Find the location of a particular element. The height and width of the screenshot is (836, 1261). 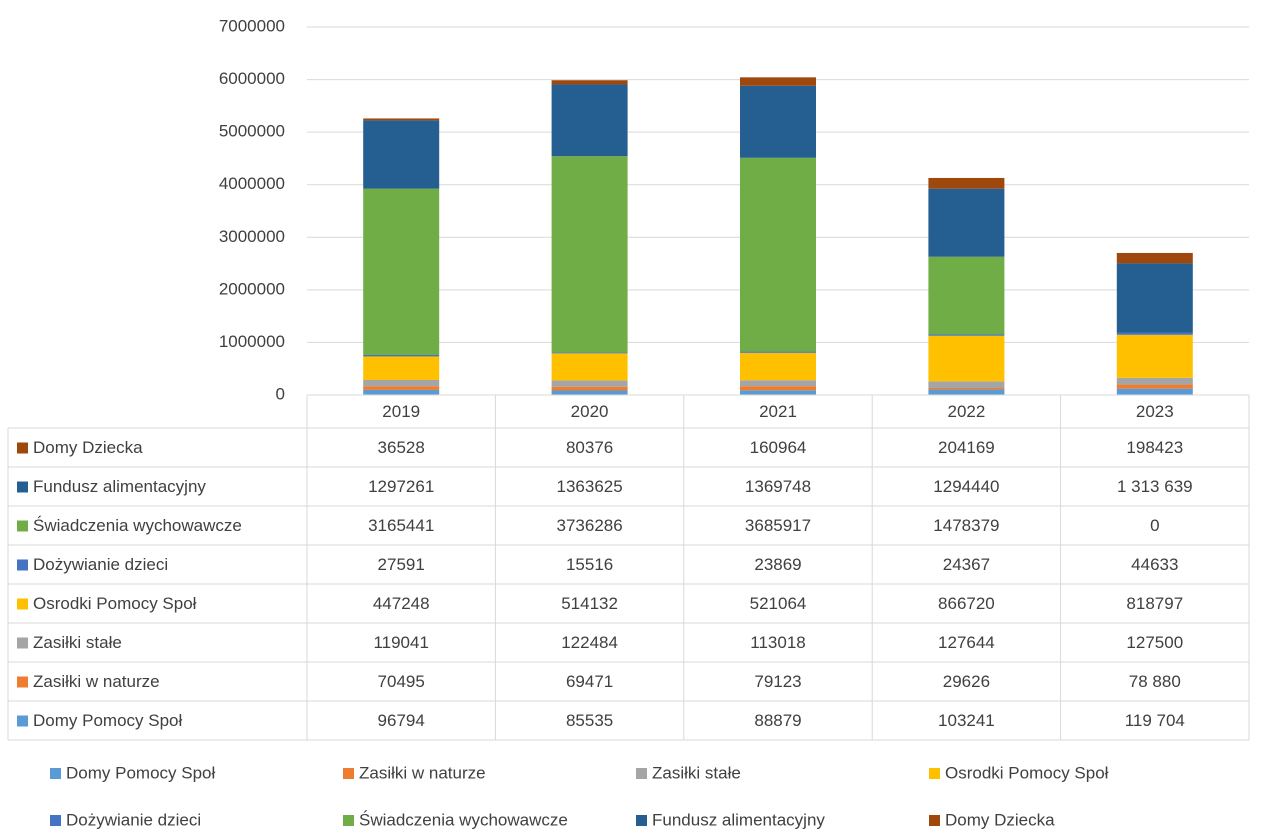

table-cell: 119 704 is located at coordinates (1155, 720).